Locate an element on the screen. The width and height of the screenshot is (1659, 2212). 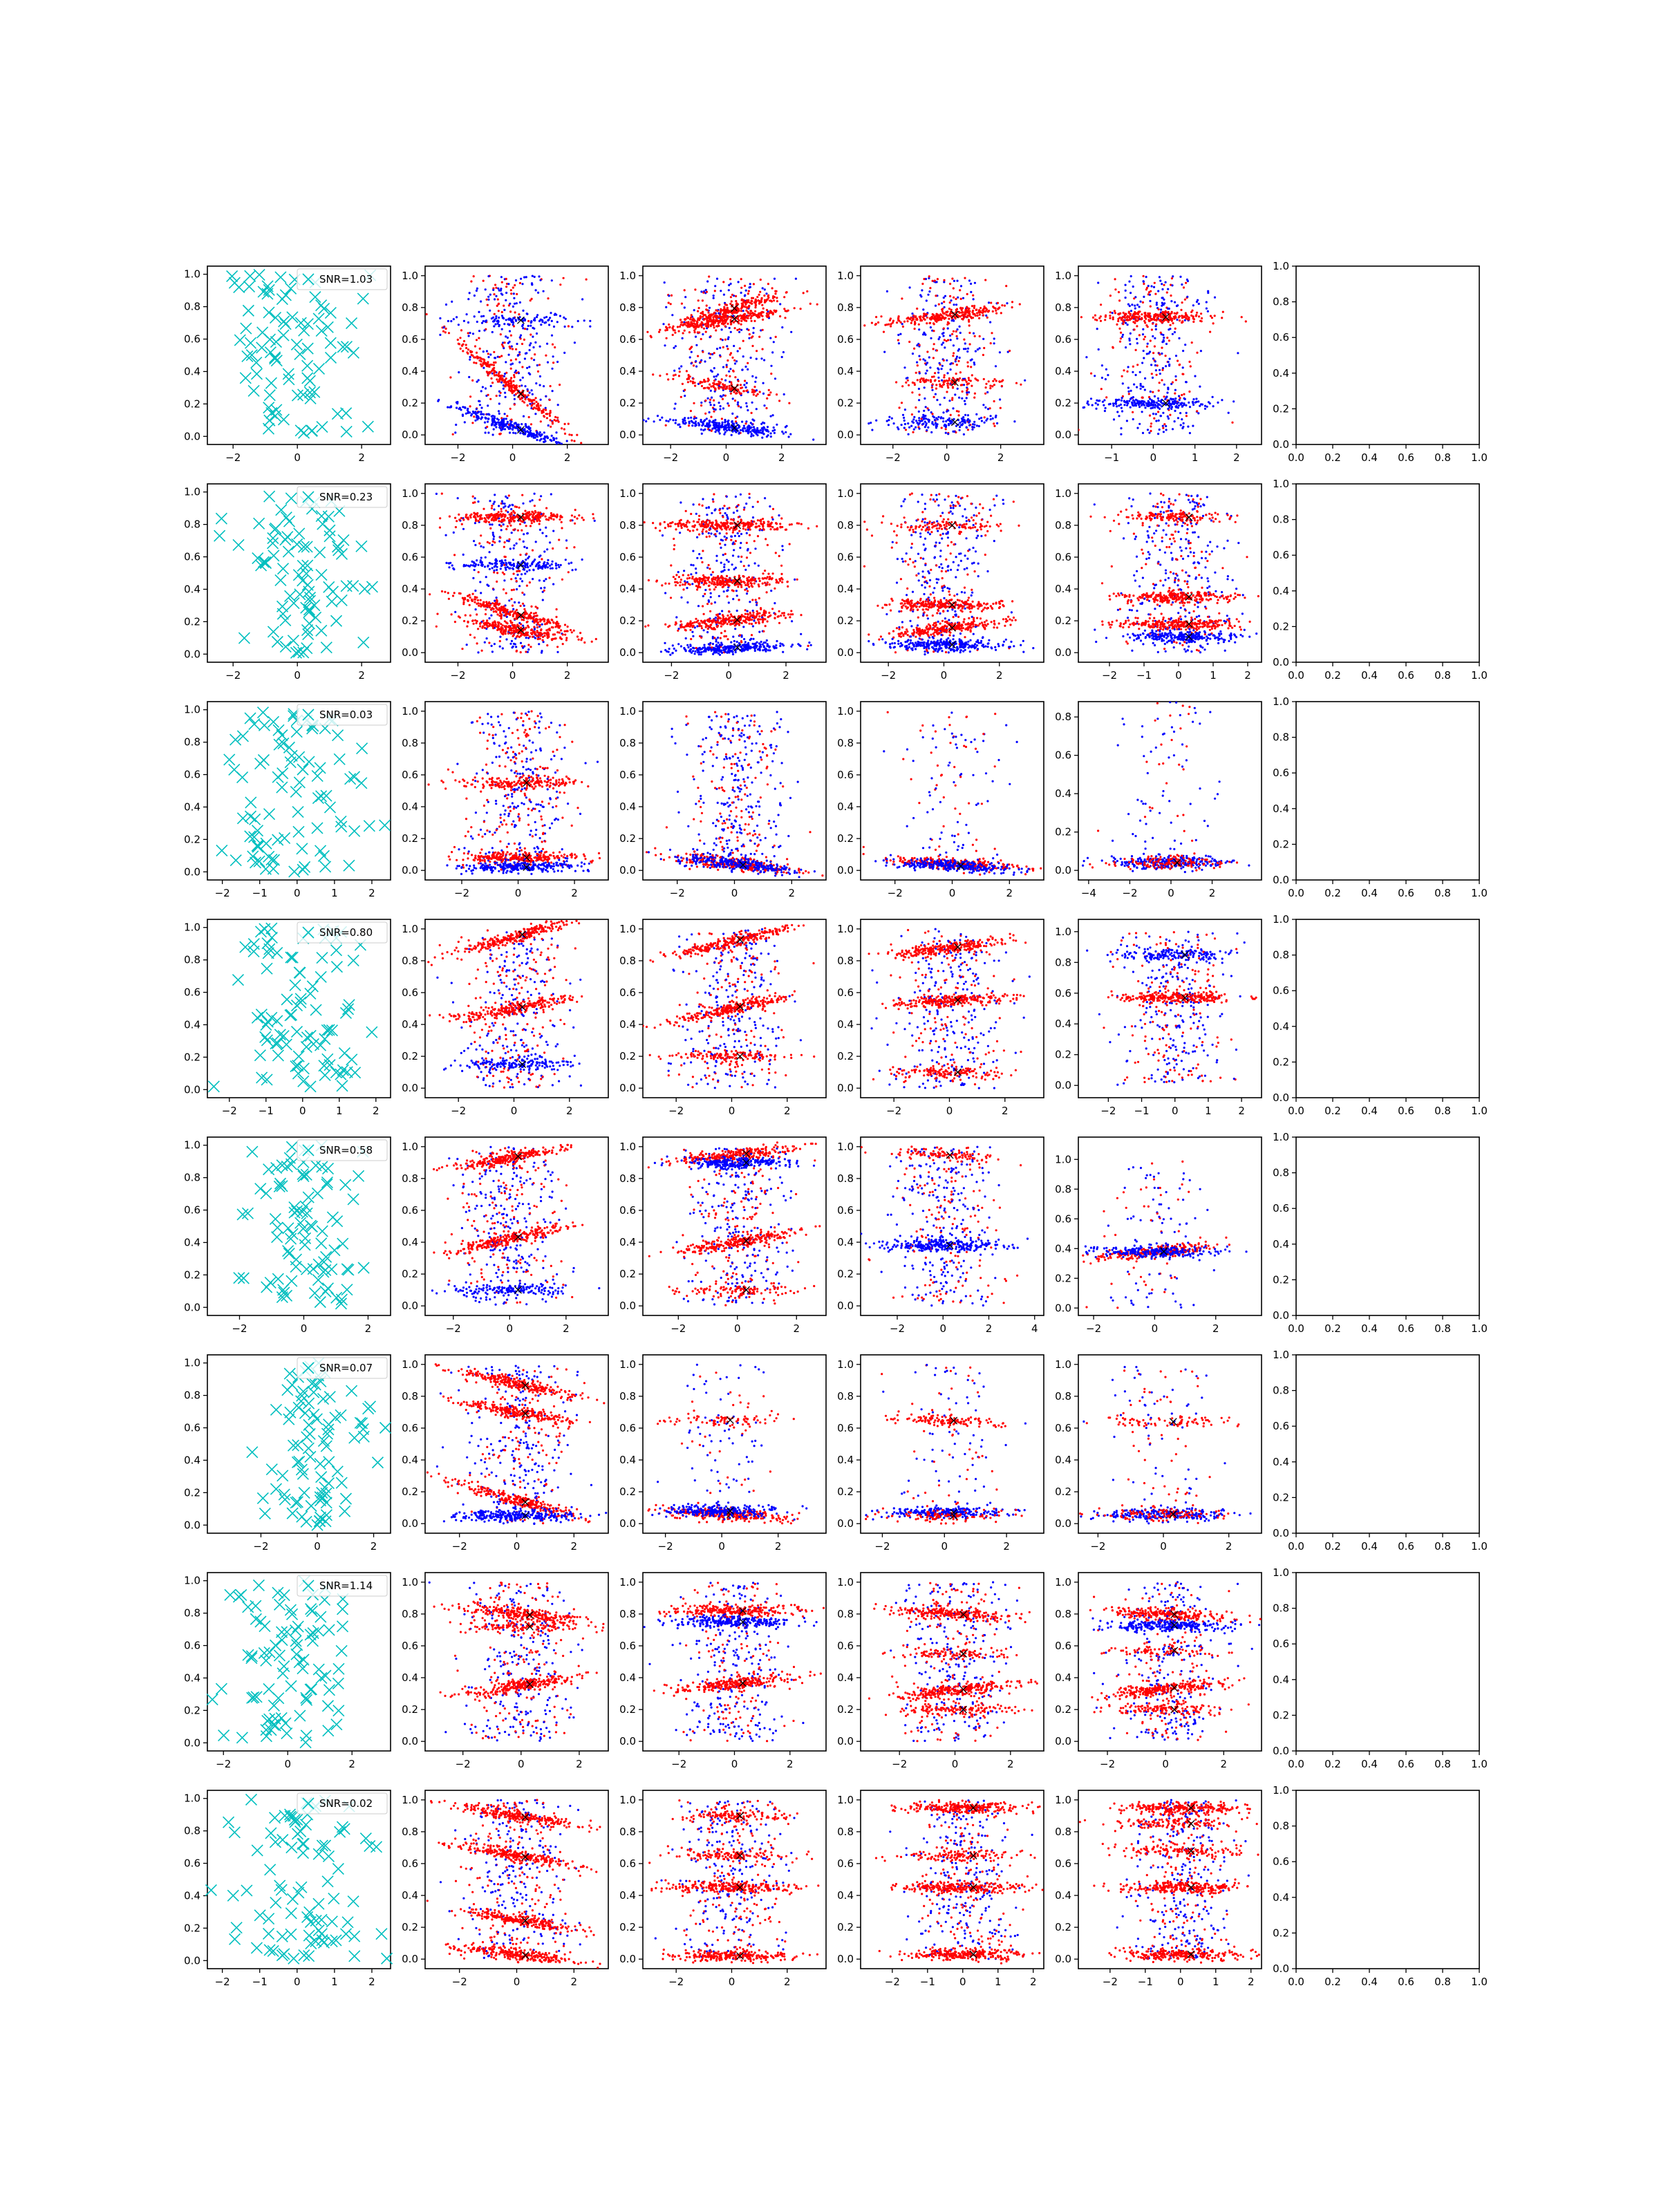
y-tick-label: 1.0 is located at coordinates (192, 274).